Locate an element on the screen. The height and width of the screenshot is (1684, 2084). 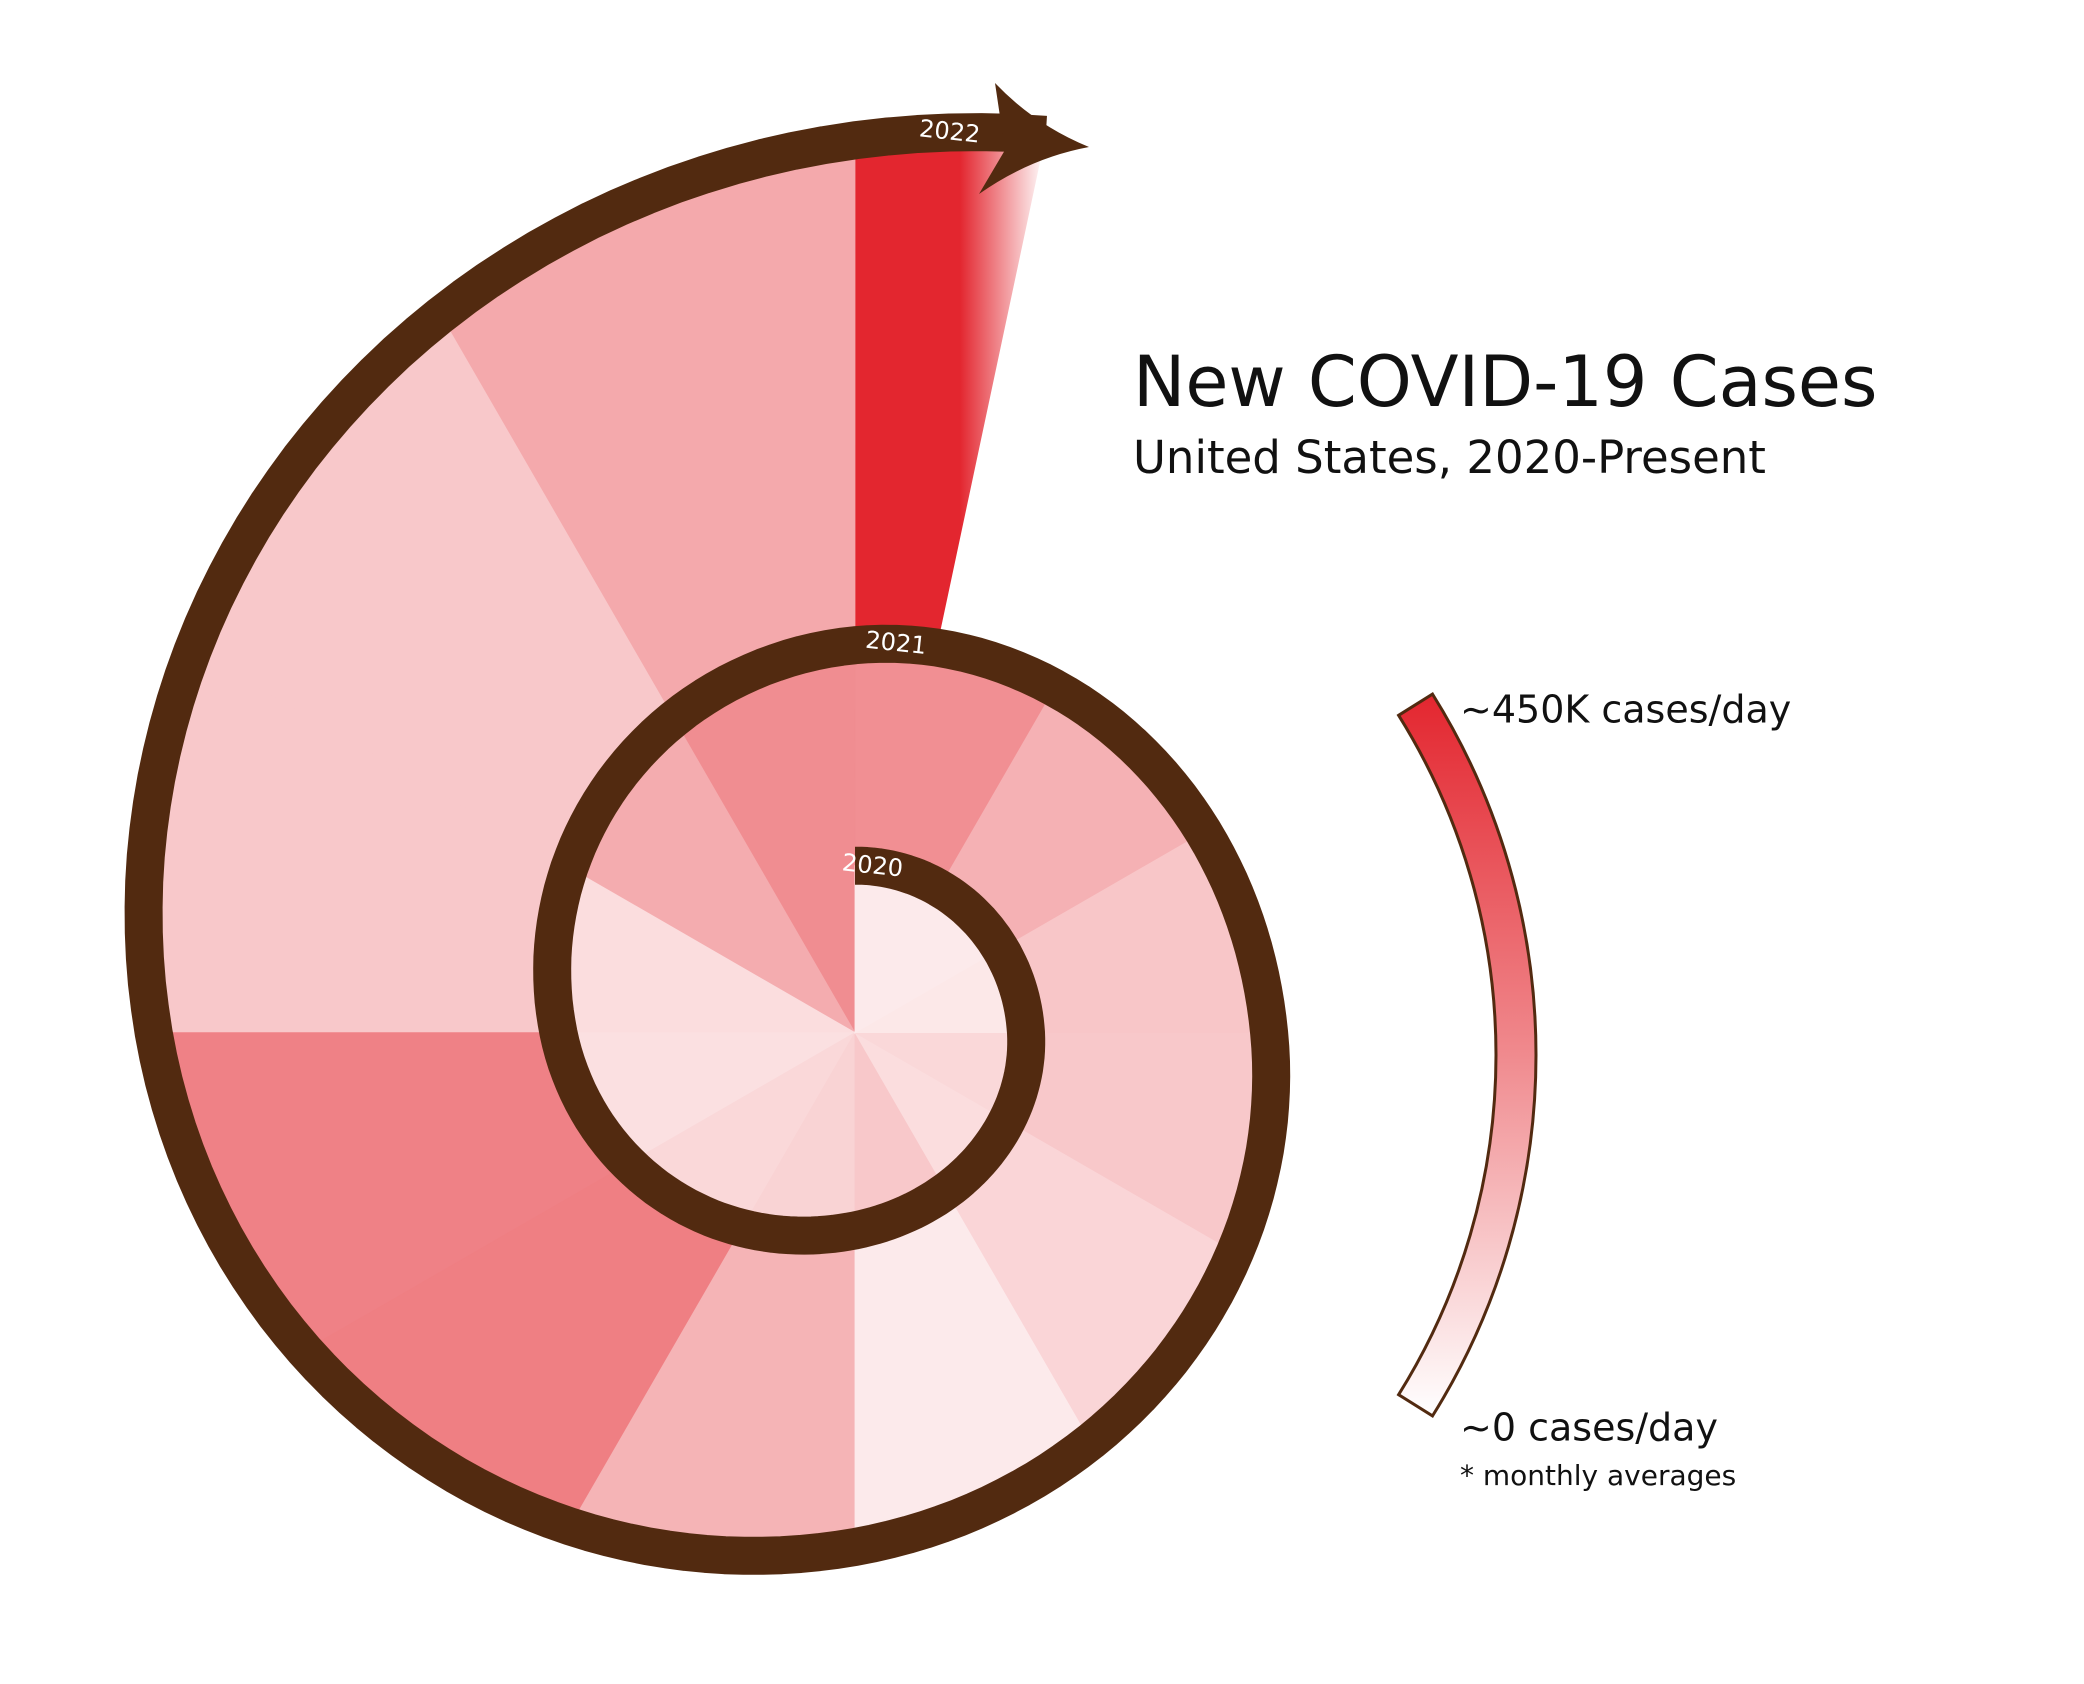
chart-title: New COVID-19 Cases is located at coordinates (1505, 382).